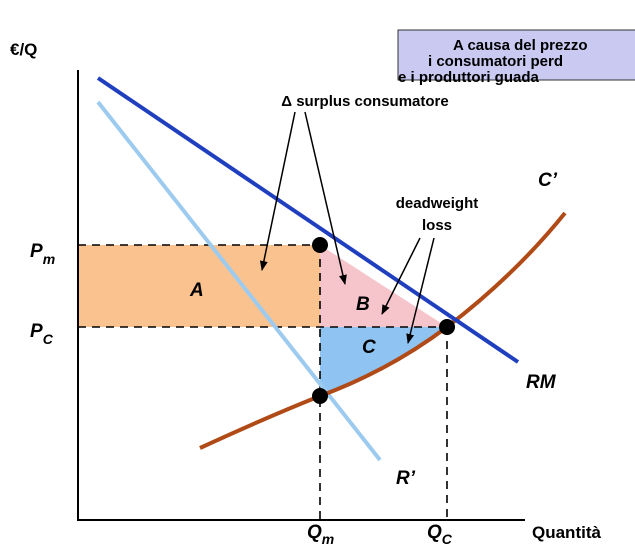  I want to click on curve-label: C’, so click(548, 180).